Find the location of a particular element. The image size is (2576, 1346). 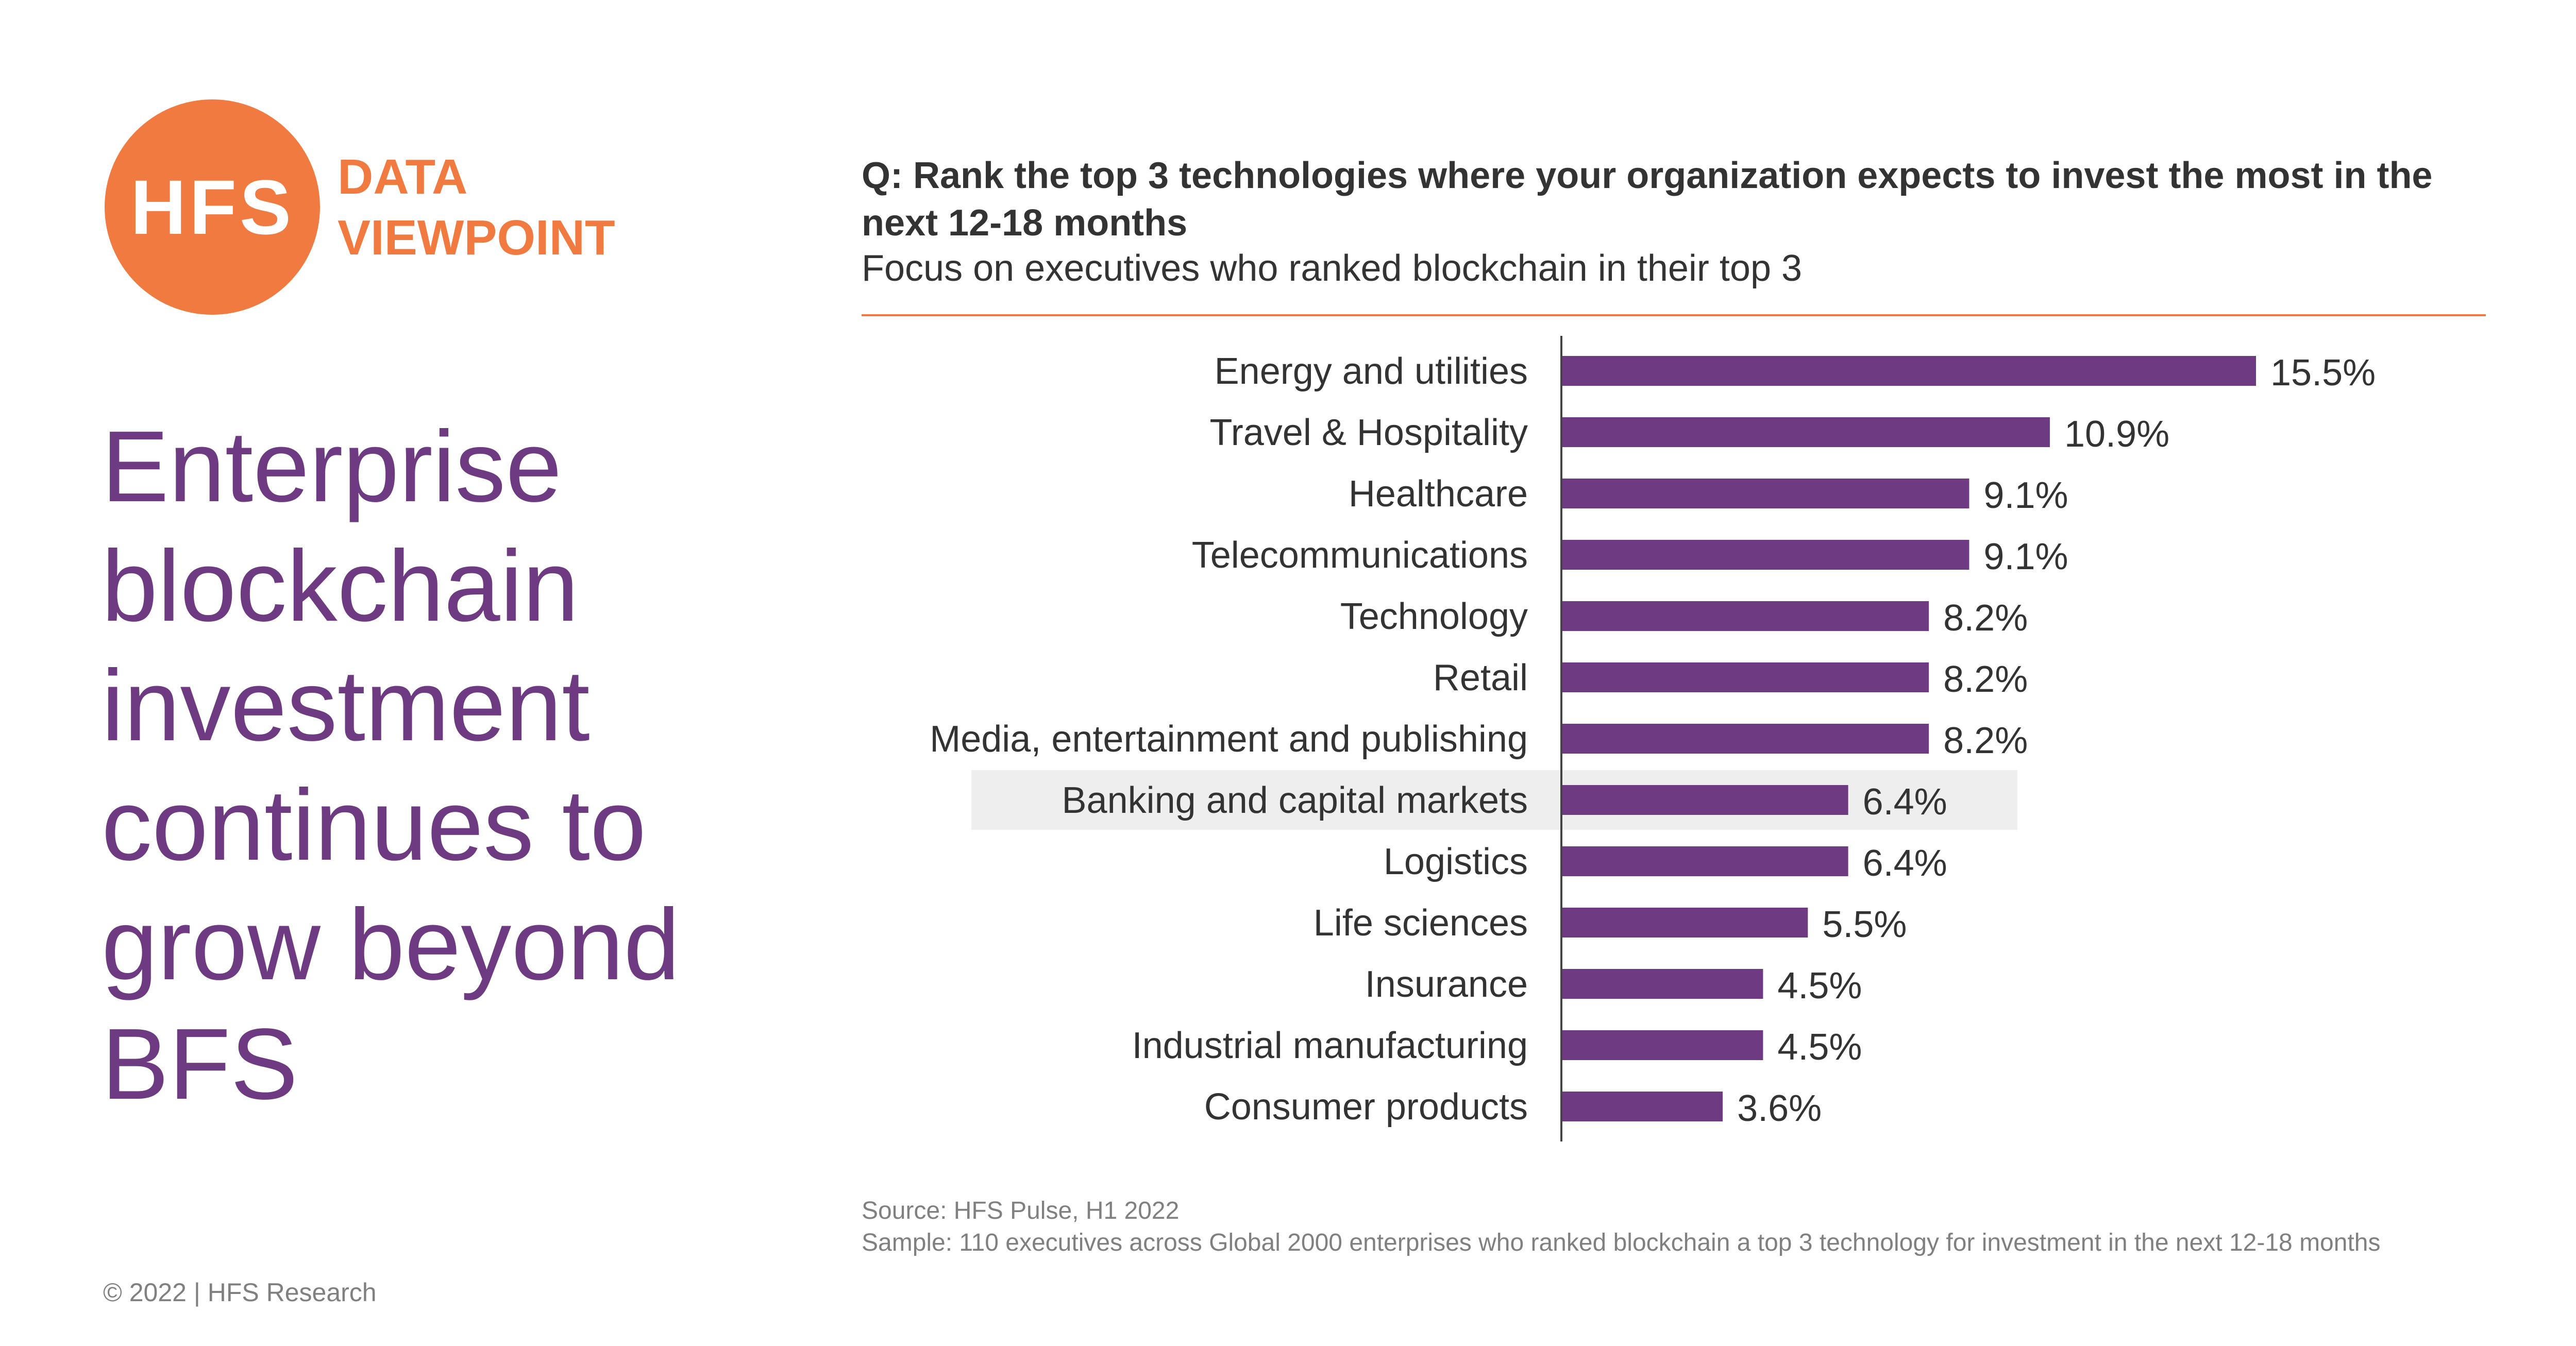

headline-line: BFS is located at coordinates (200, 1064).